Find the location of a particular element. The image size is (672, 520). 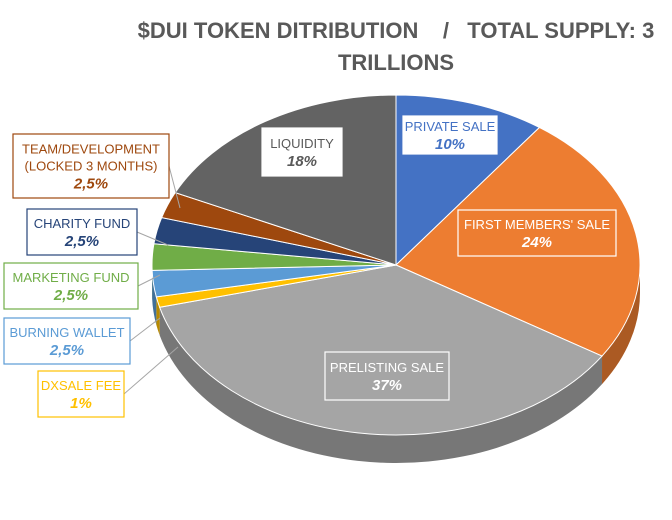

chart-title-line1: $DUI TOKEN DITRIBUTION / TOTAL SUPPLY: 3 is located at coordinates (396, 30).